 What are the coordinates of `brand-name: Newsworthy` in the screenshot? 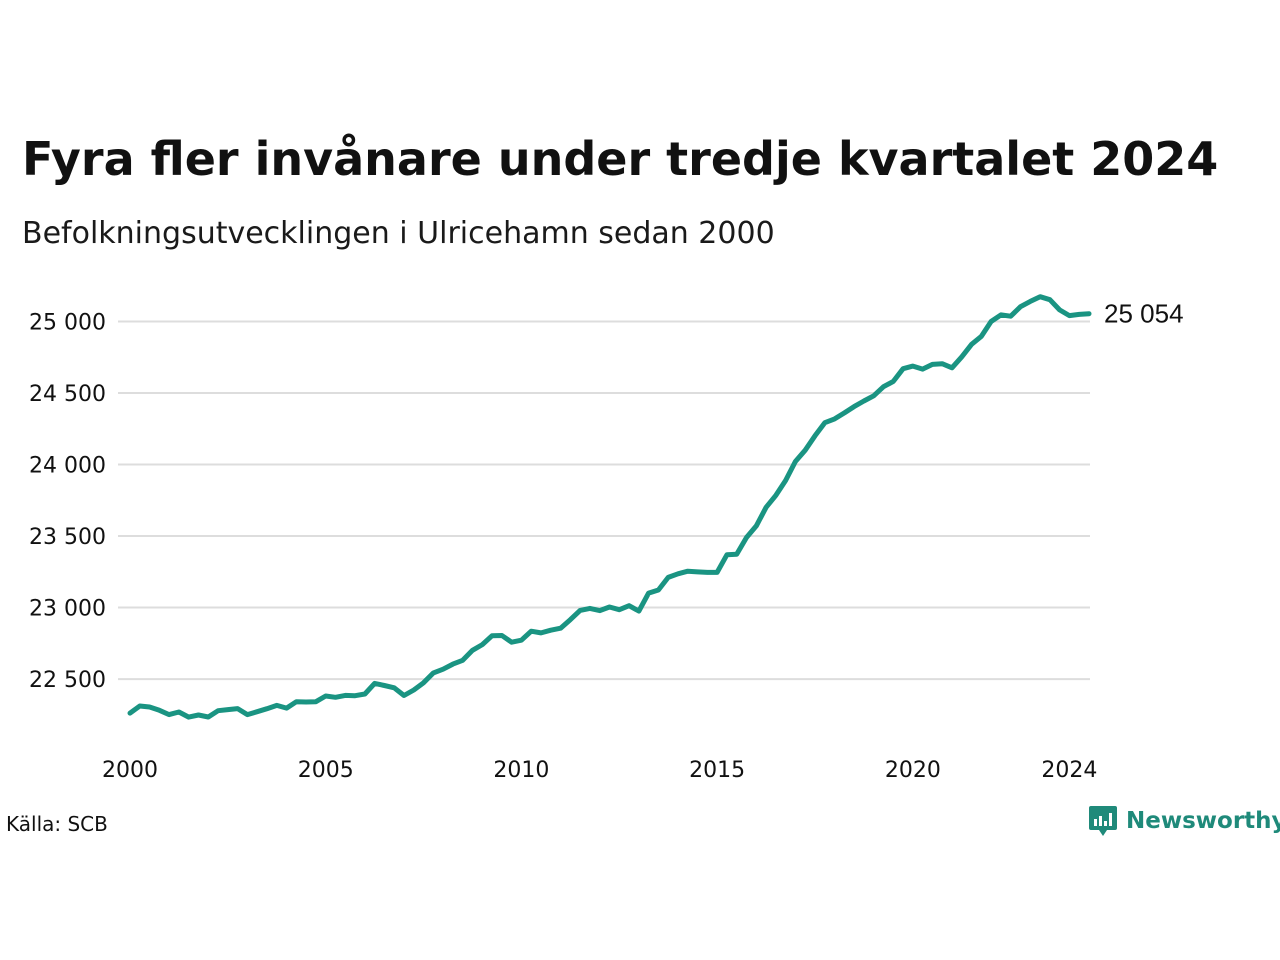 It's located at (1203, 821).